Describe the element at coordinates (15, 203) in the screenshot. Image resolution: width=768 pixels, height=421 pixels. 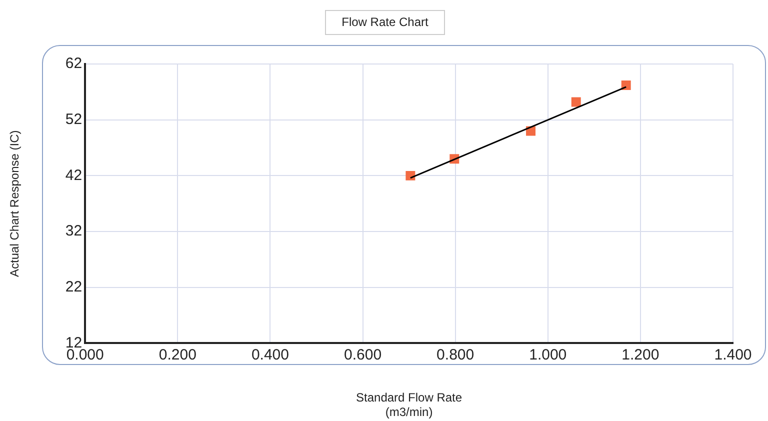
I see `y-axis-title: Actual Chart Response (IC)` at that location.